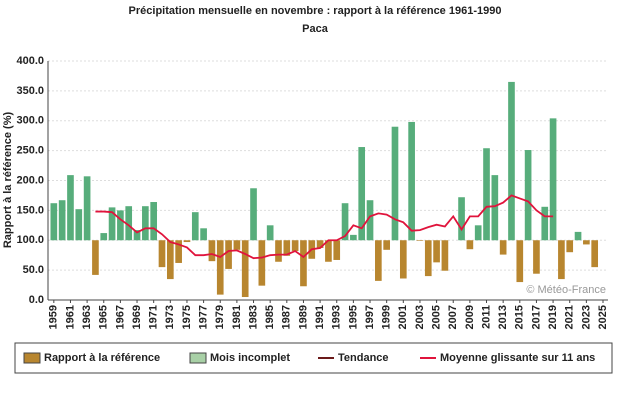 This screenshot has height=405, width=630. What do you see at coordinates (8, 180) in the screenshot?
I see `y-axis-label: Rapport à la référence (%)` at bounding box center [8, 180].